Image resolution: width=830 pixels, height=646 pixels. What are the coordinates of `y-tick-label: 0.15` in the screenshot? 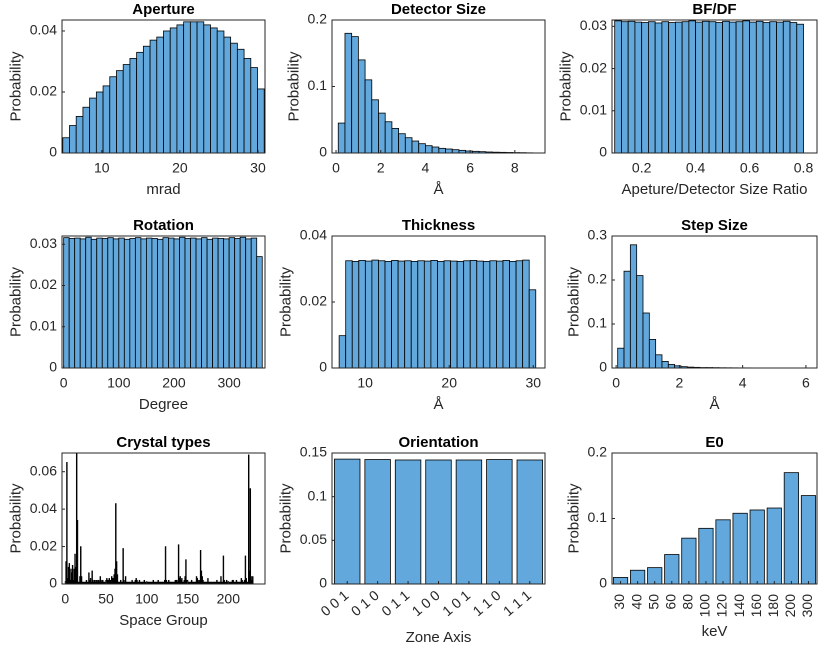 It's located at (313, 452).